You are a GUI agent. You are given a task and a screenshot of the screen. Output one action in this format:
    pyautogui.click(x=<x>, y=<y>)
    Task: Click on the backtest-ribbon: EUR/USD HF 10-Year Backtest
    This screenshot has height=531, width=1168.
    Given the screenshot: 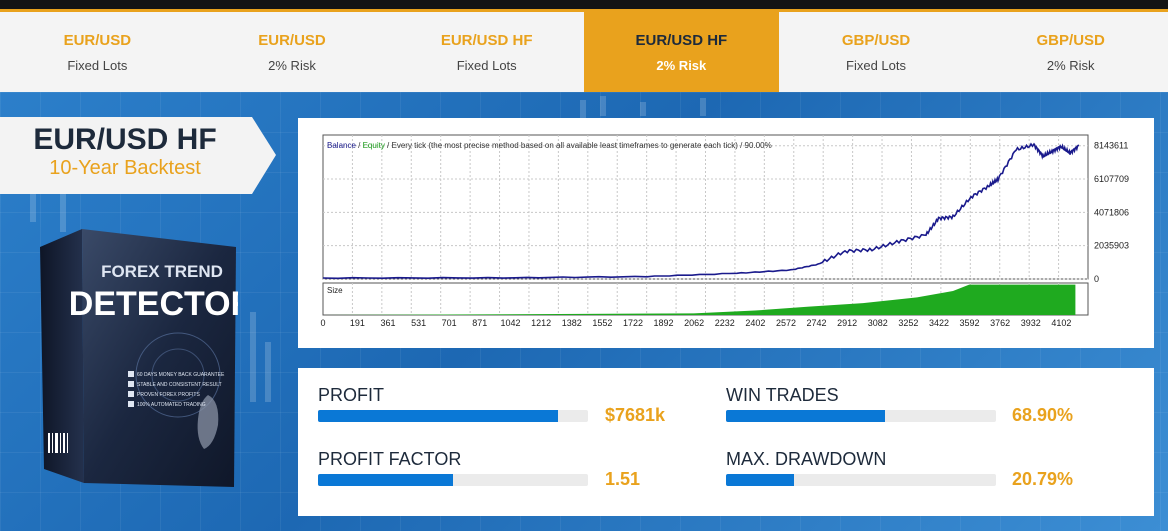 What is the action you would take?
    pyautogui.click(x=138, y=155)
    